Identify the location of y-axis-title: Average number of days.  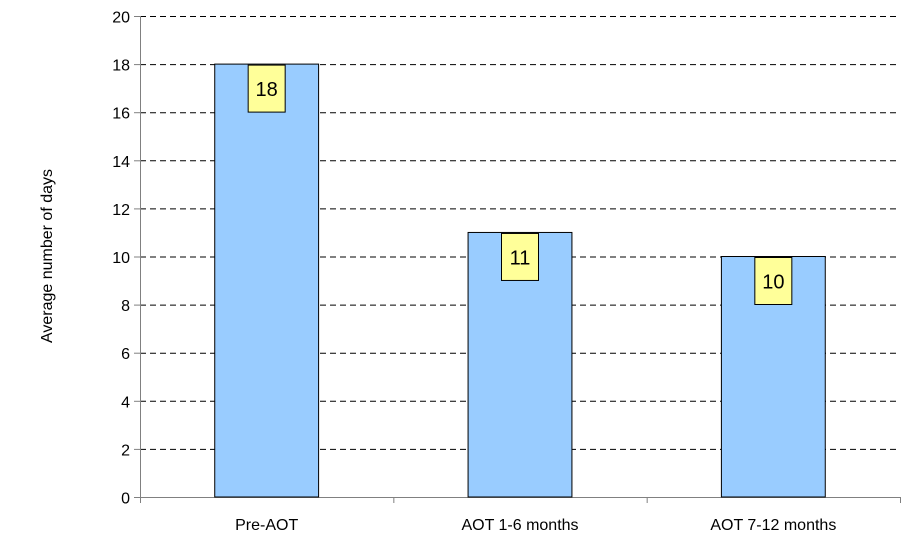
(47, 256).